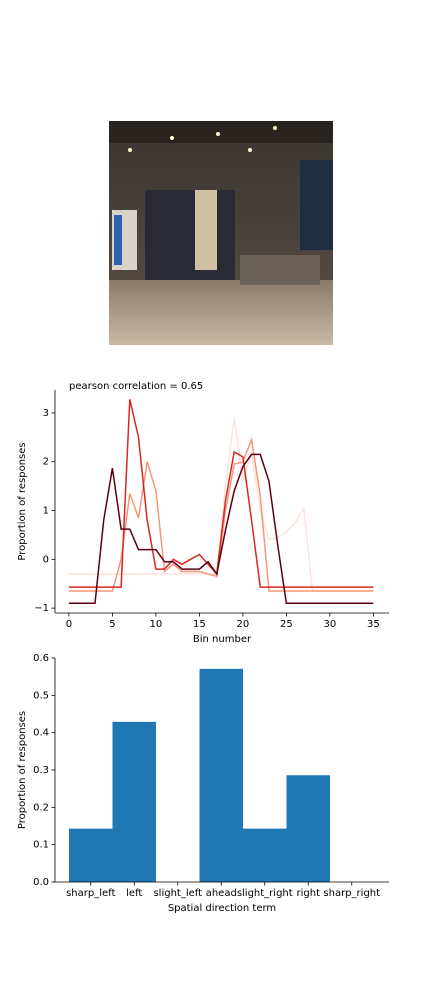 Image resolution: width=432 pixels, height=1008 pixels. I want to click on y-tick-label: 0.6, so click(41, 658).